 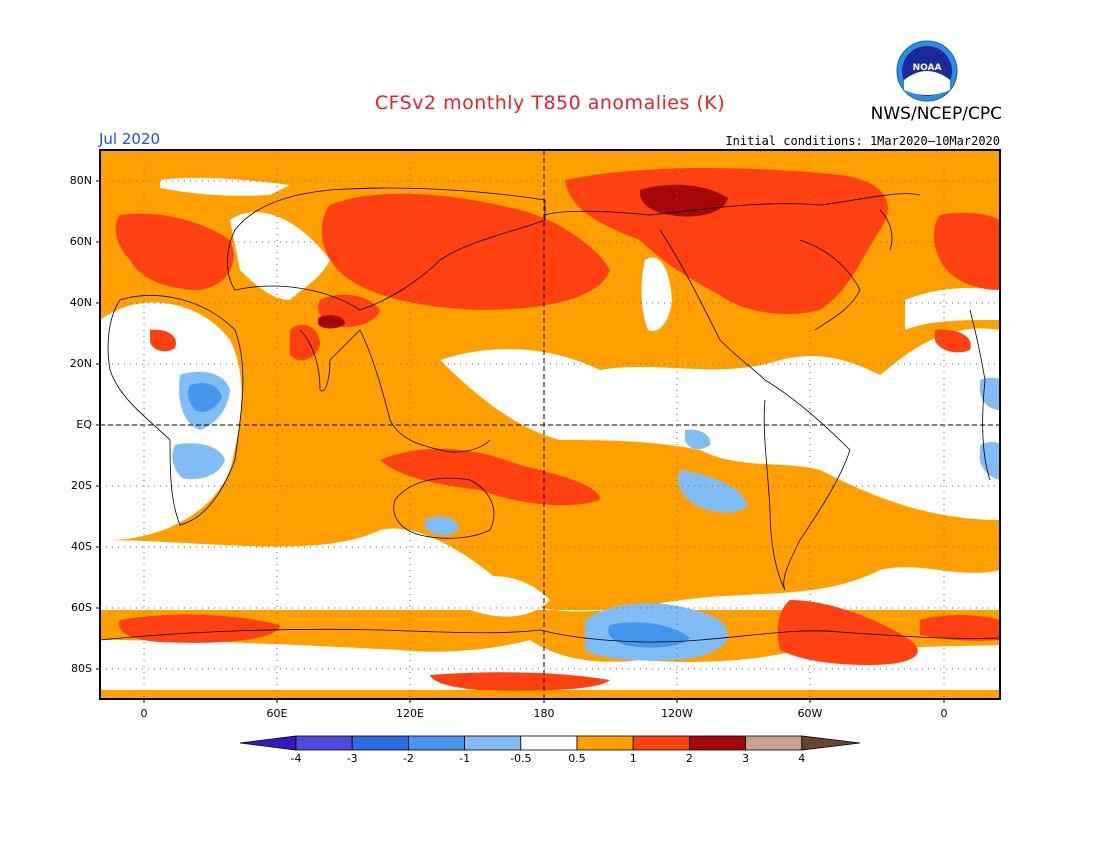 What do you see at coordinates (277, 713) in the screenshot?
I see `lon-label: 60E` at bounding box center [277, 713].